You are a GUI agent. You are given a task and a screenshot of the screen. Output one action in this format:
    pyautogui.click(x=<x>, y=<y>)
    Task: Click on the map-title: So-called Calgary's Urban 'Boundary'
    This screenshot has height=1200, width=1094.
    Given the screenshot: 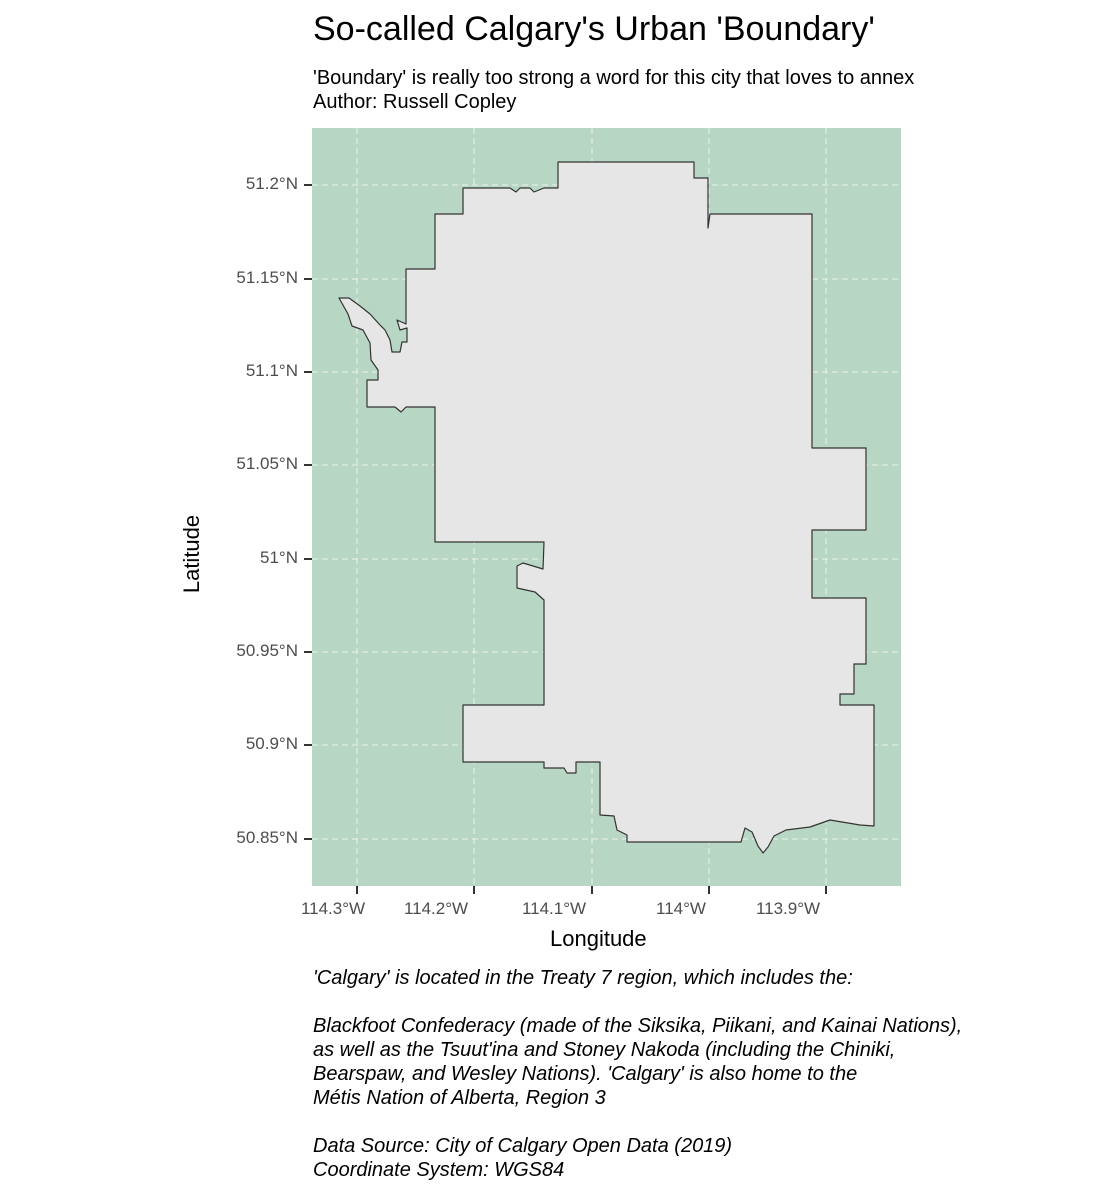 What is the action you would take?
    pyautogui.click(x=594, y=29)
    